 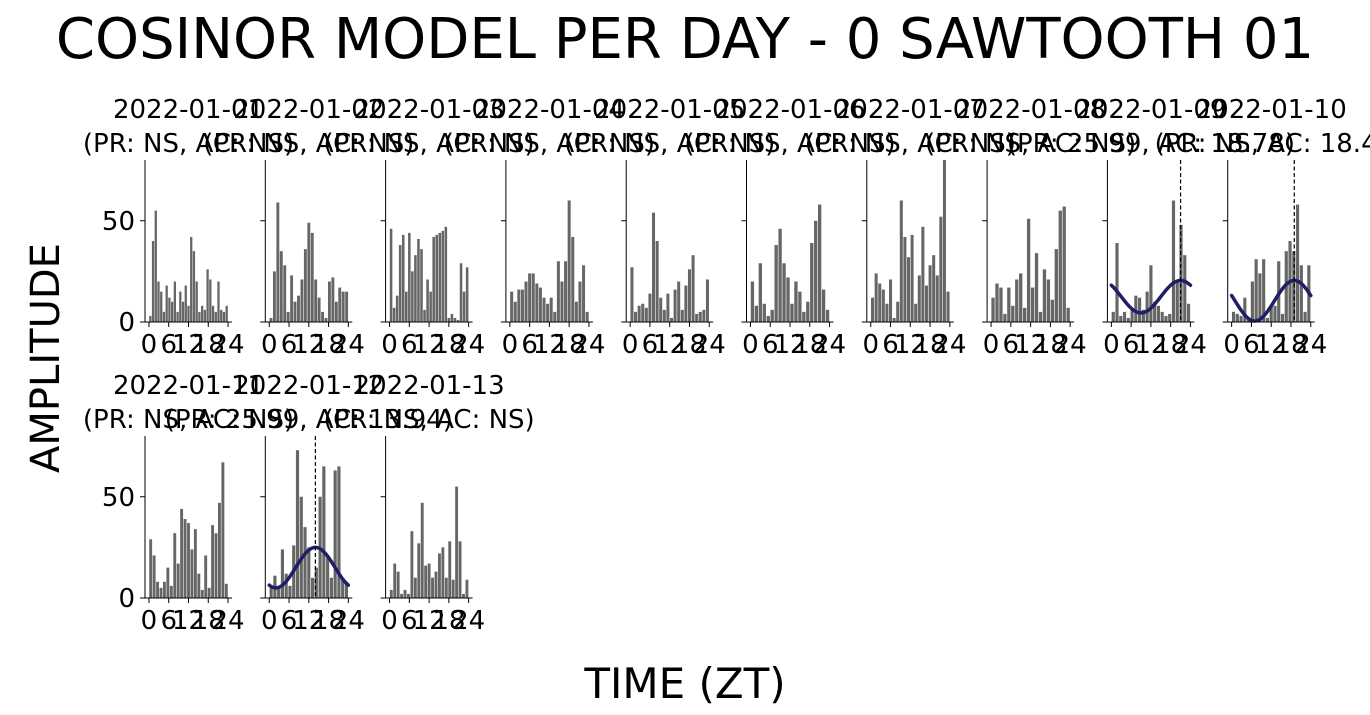 What do you see at coordinates (1030, 110) in the screenshot?
I see `panel-title: 2022-01-08` at bounding box center [1030, 110].